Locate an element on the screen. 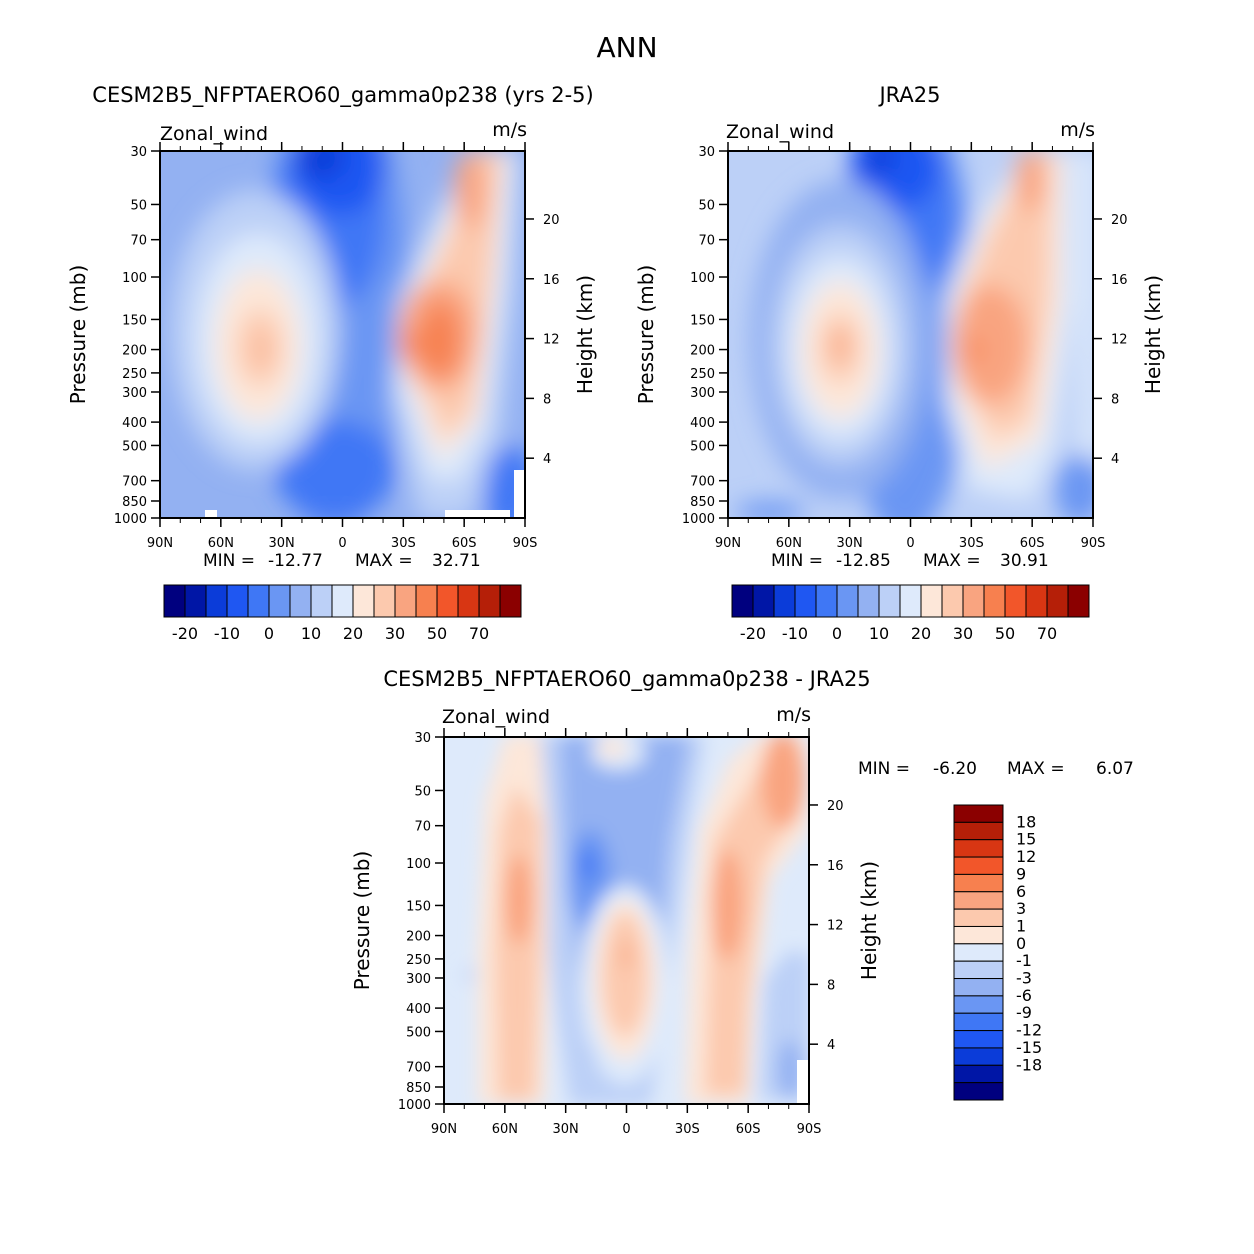  units-label: m/s is located at coordinates (509, 130).